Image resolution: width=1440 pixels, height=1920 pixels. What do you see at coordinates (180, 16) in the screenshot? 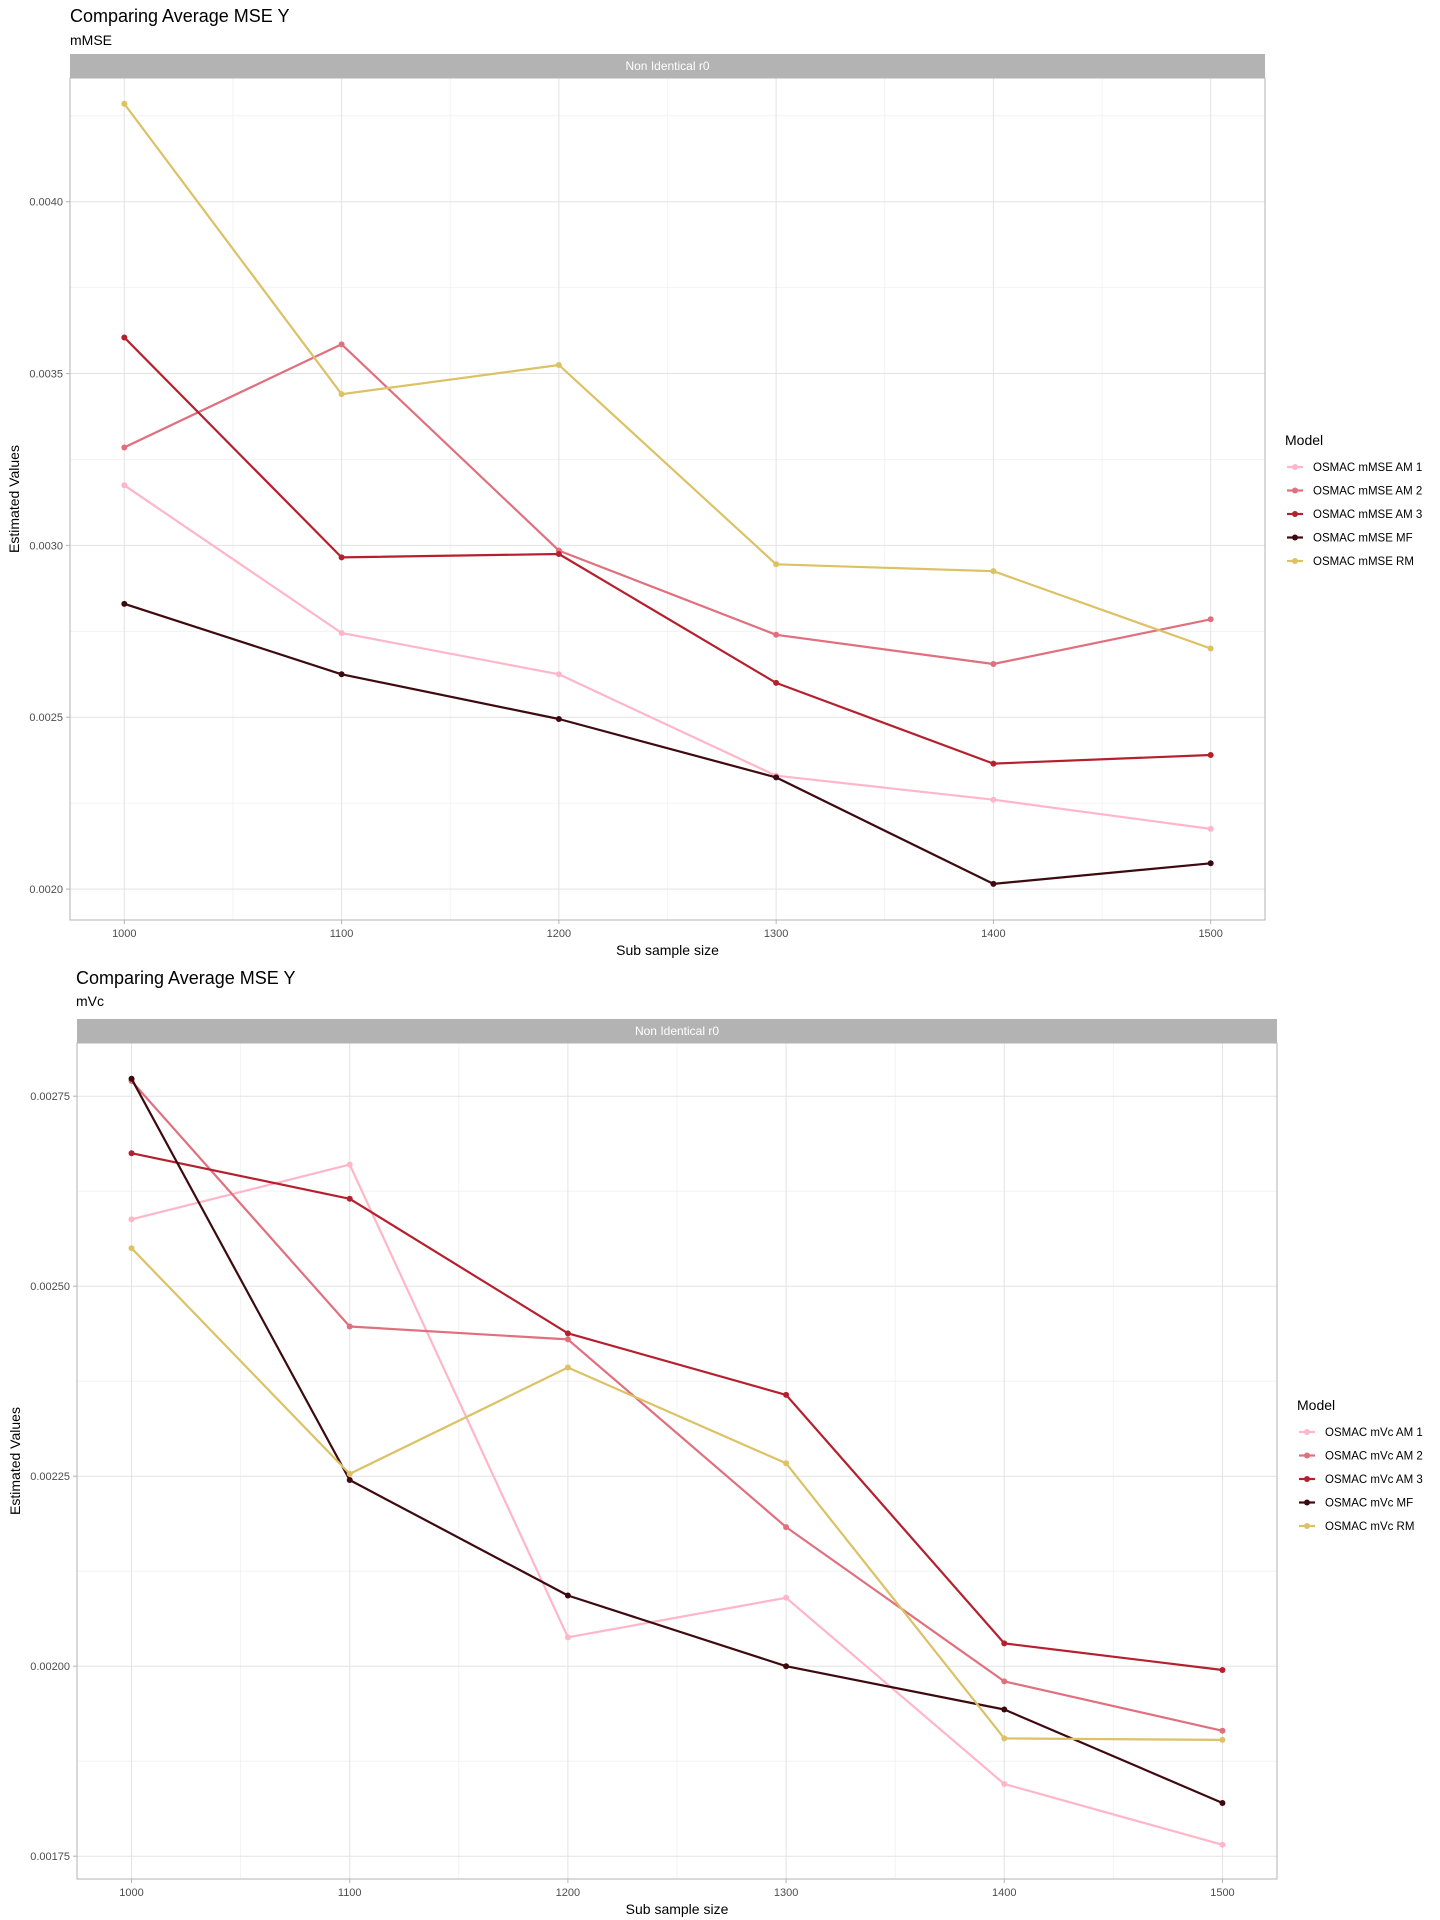
I see `chart1-title: Comparing Average MSE Y` at bounding box center [180, 16].